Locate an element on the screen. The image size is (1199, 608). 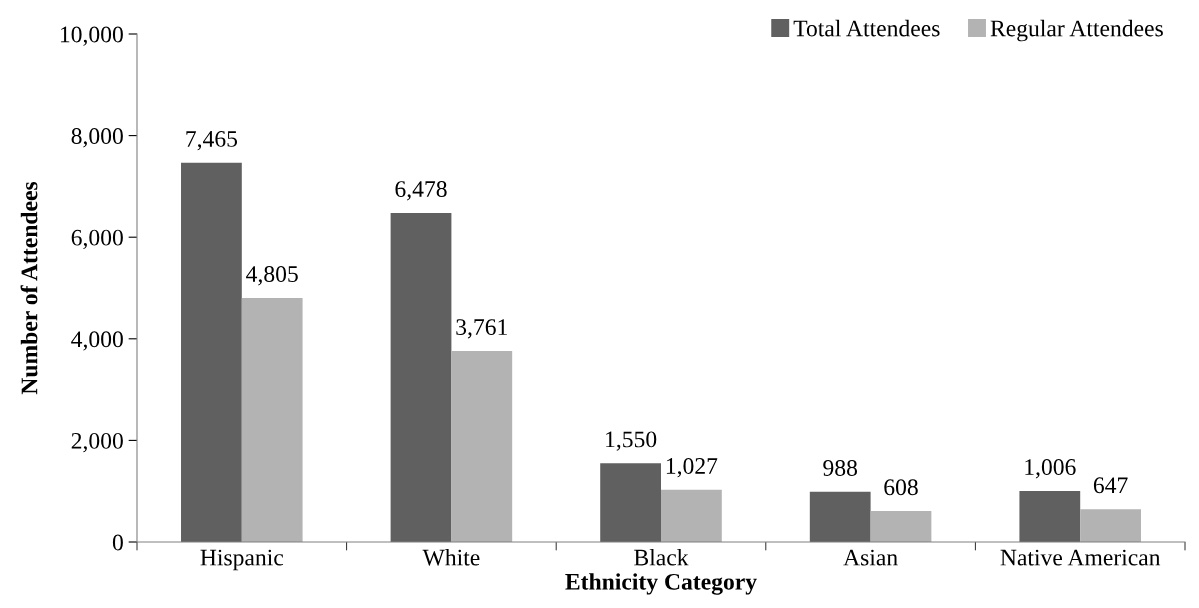
data-label: 608 is located at coordinates (901, 487).